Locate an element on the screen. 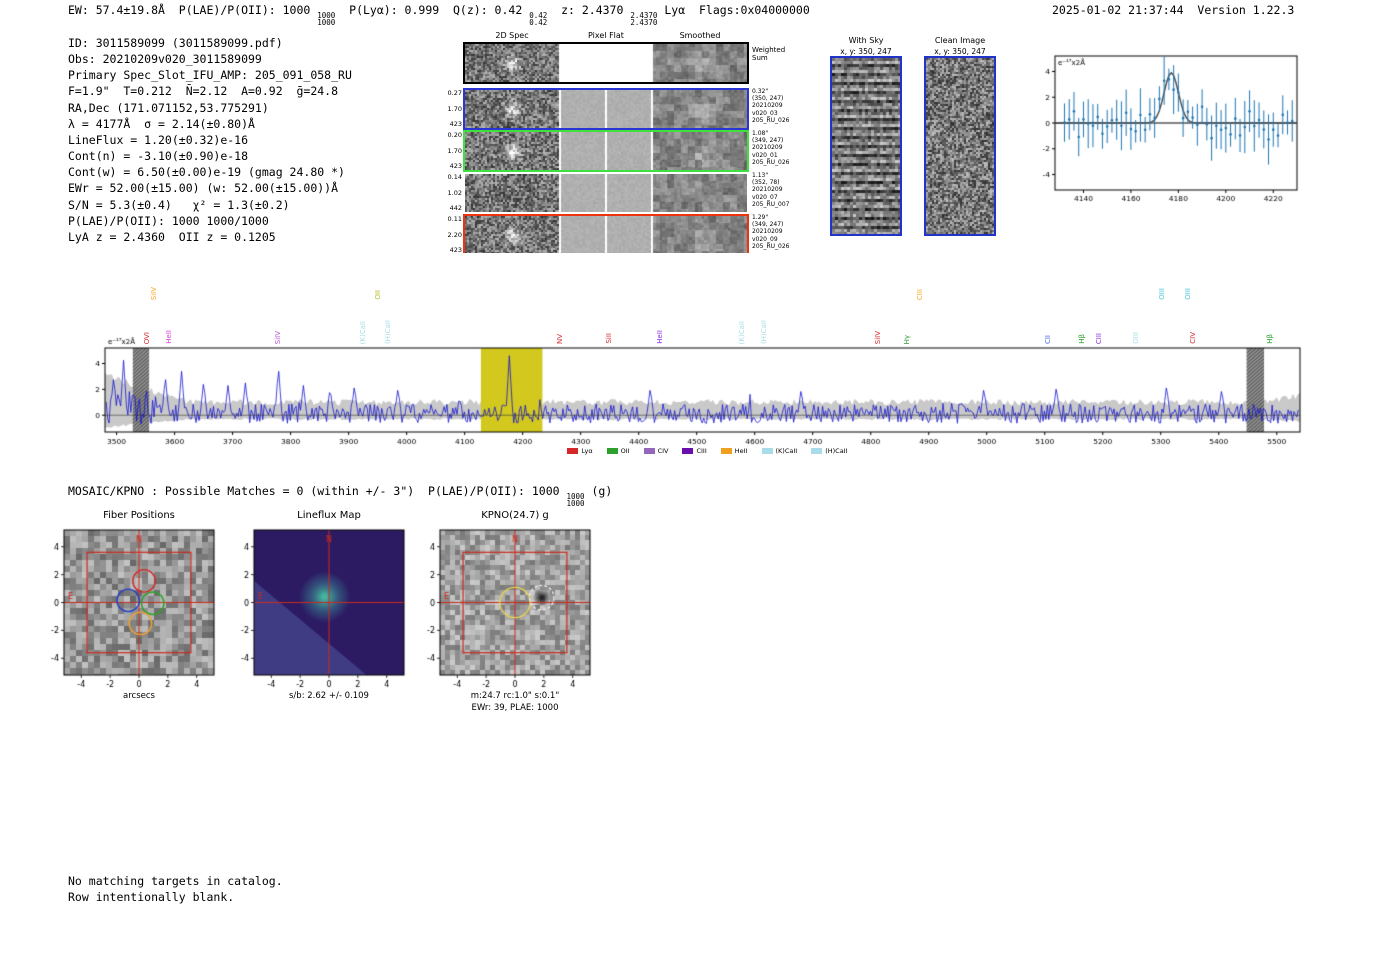 Image resolution: width=1400 pixels, height=953 pixels. emission-line-label: OVI is located at coordinates (146, 337).